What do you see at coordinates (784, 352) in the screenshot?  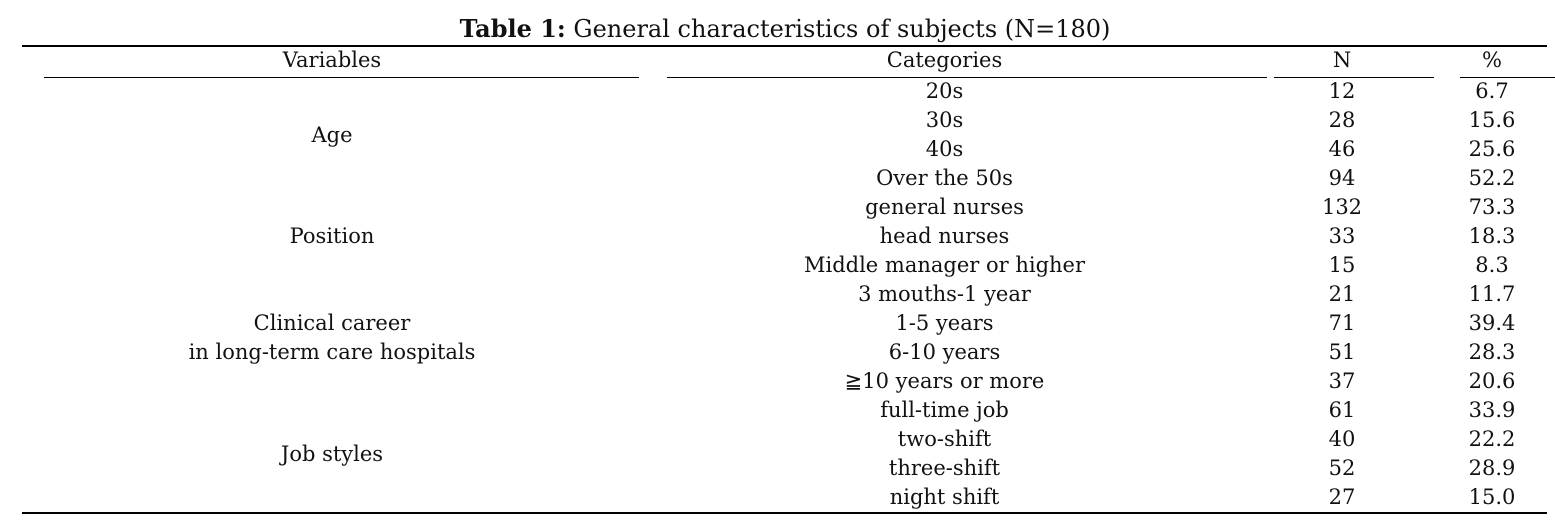 I see `table-row: 6-10 years 51 28.3` at bounding box center [784, 352].